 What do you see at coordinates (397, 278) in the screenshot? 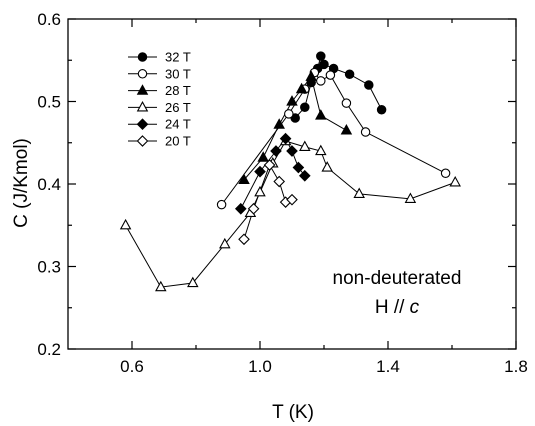
I see `annotation-line-1: non-deuterated` at bounding box center [397, 278].